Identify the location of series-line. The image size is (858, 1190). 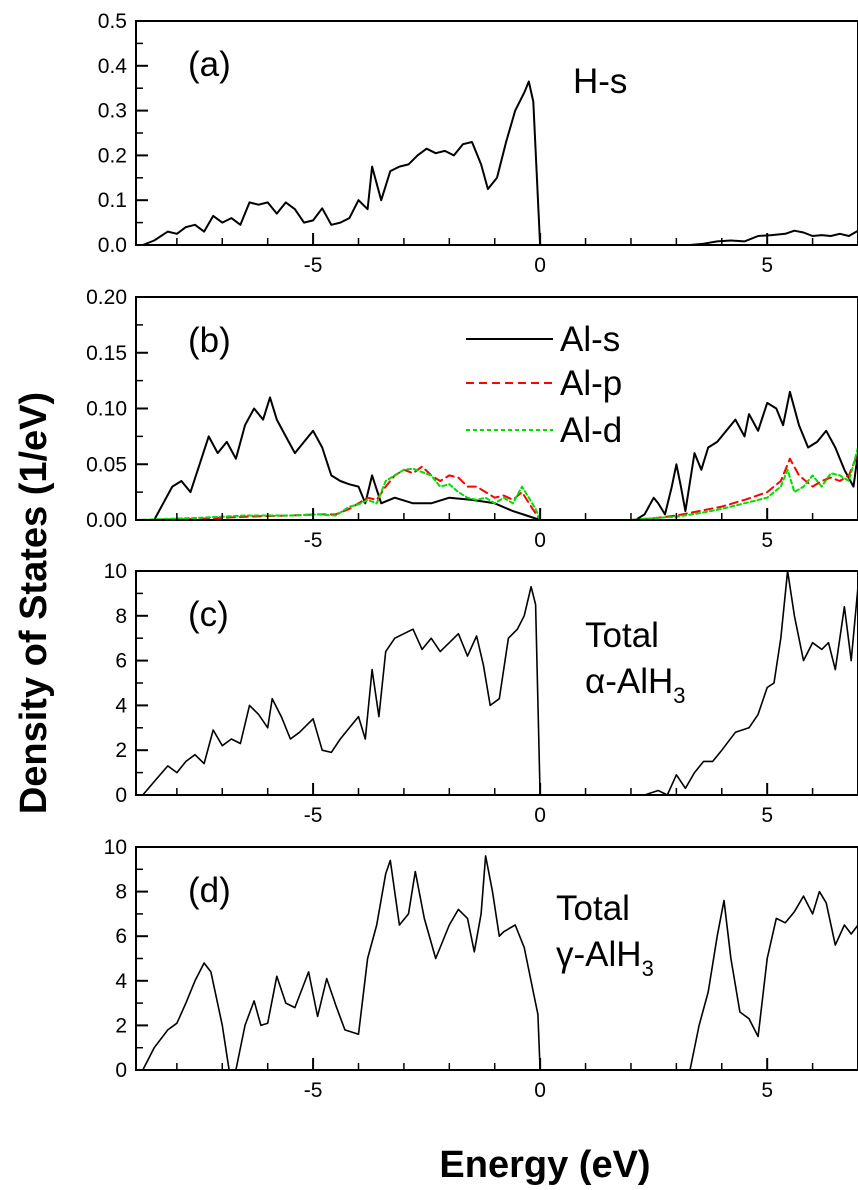
(499, 162).